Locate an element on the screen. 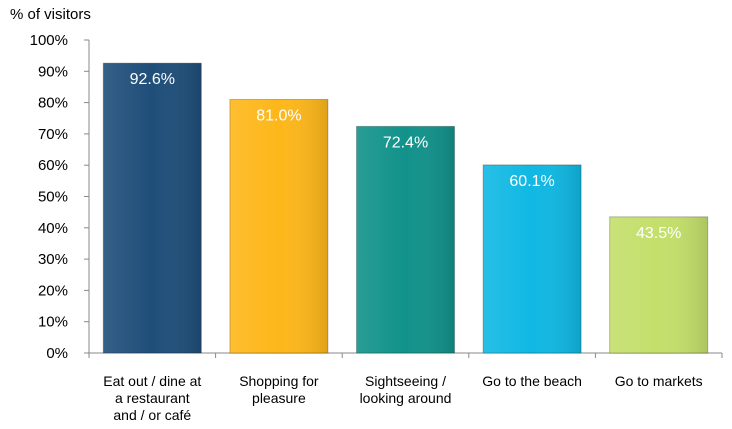 Image resolution: width=732 pixels, height=429 pixels. data-label: 43.5% is located at coordinates (658, 233).